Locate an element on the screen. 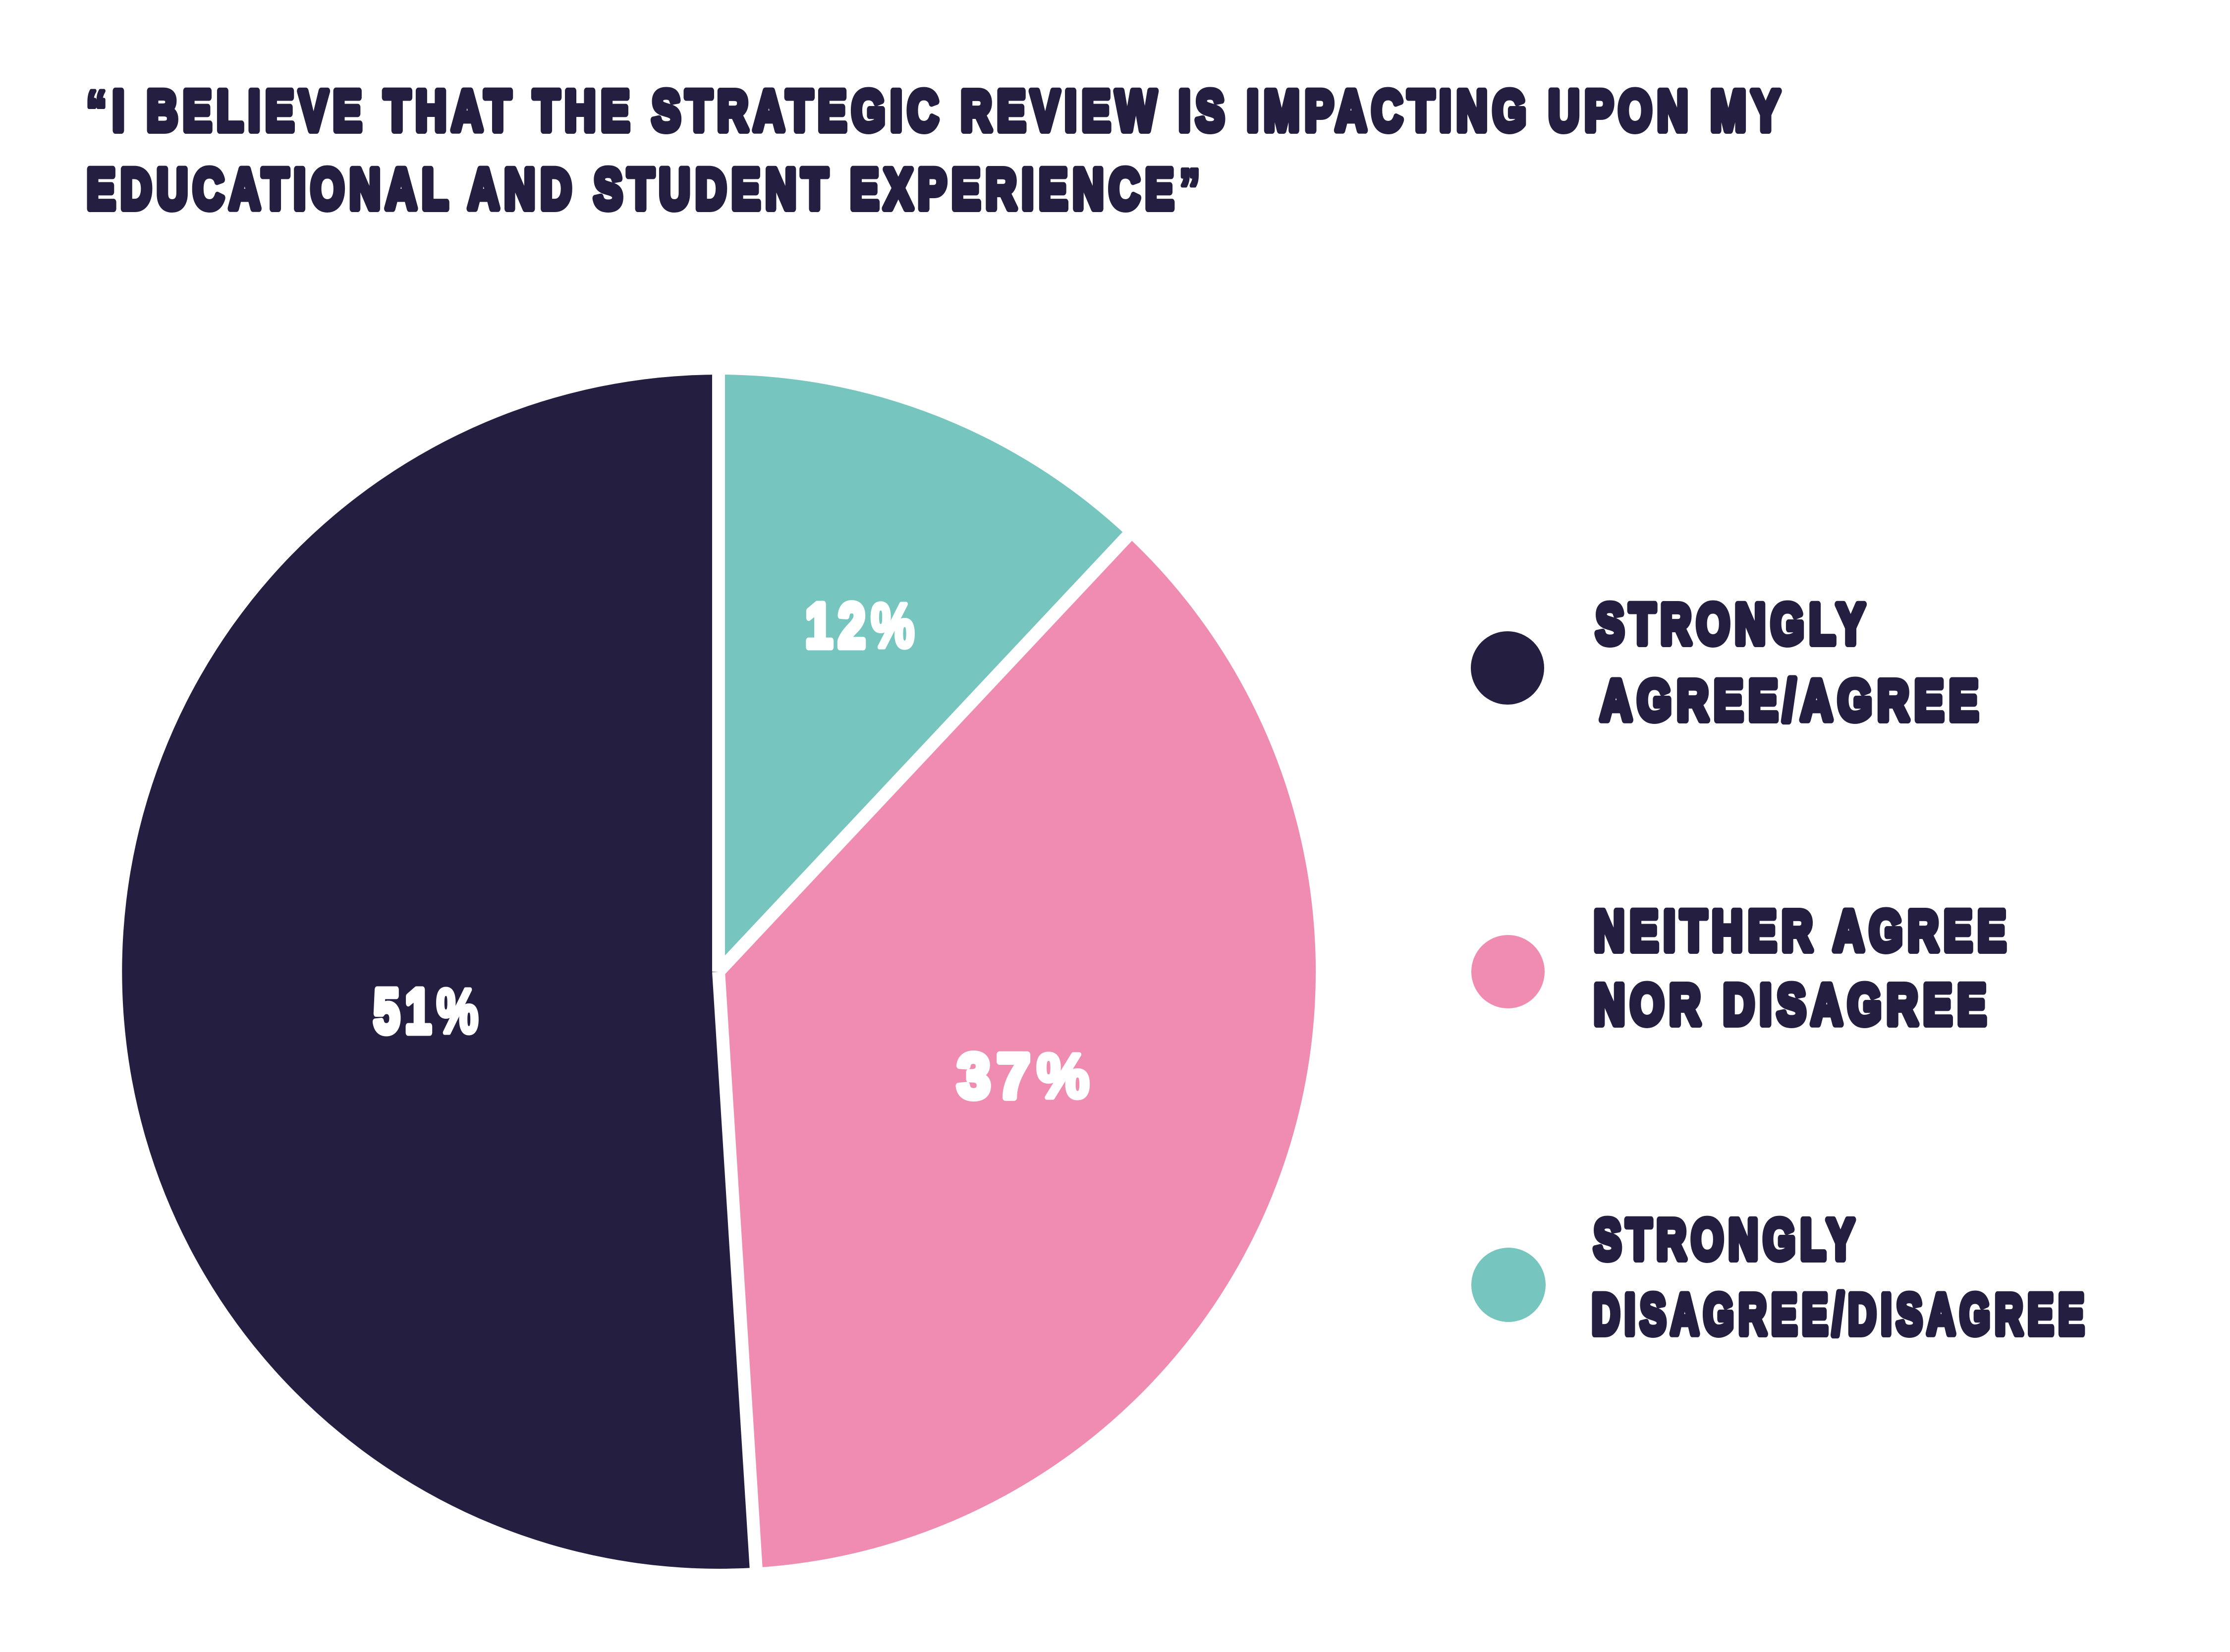 The width and height of the screenshot is (2230, 1652). svg-text: NOR DISAGREE is located at coordinates (1793, 1004).